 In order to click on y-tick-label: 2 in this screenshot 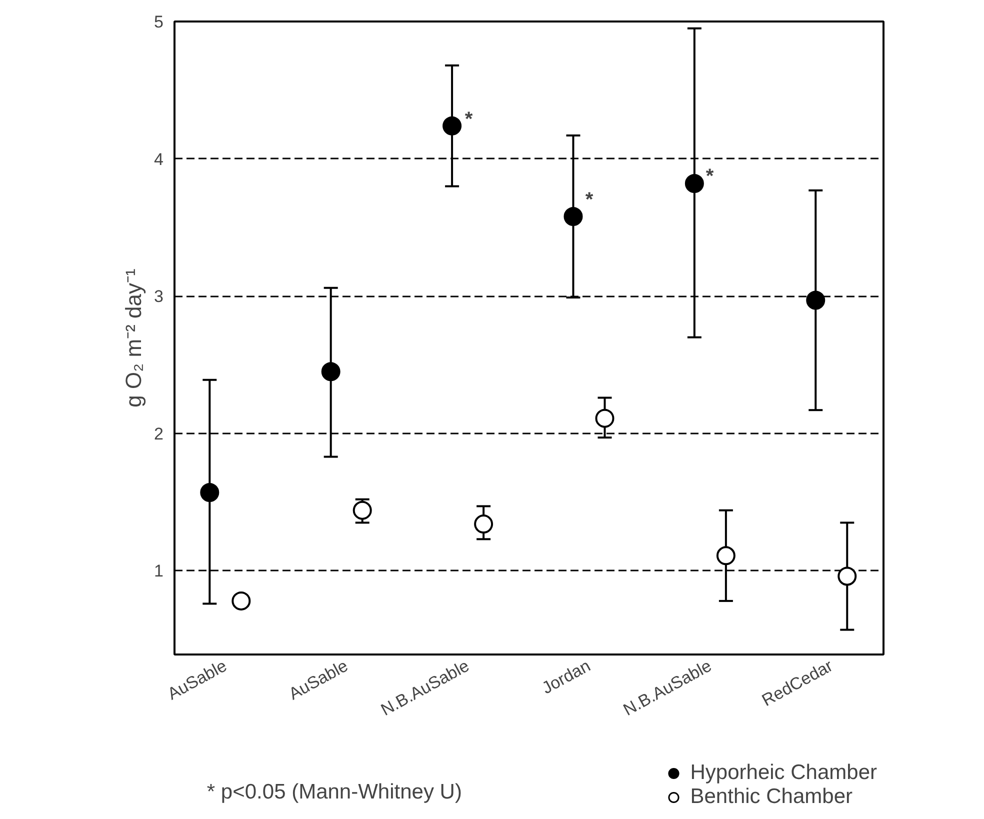, I will do `click(159, 434)`.